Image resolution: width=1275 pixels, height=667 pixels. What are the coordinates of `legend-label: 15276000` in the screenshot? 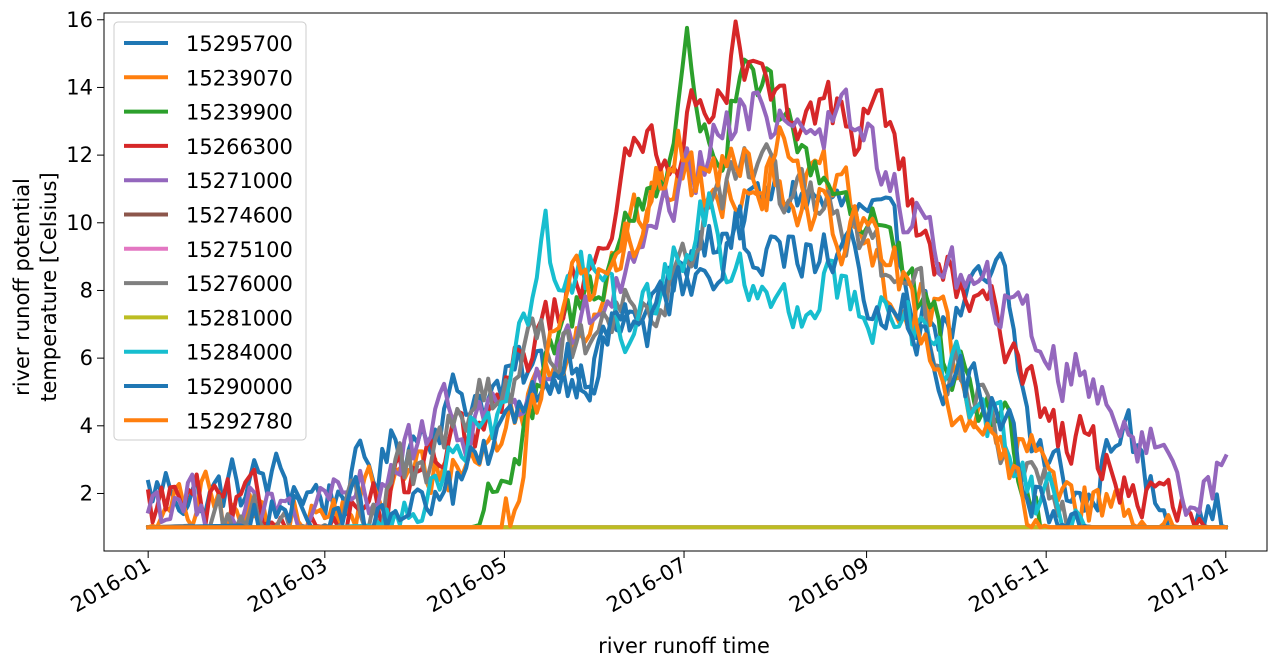 It's located at (239, 284).